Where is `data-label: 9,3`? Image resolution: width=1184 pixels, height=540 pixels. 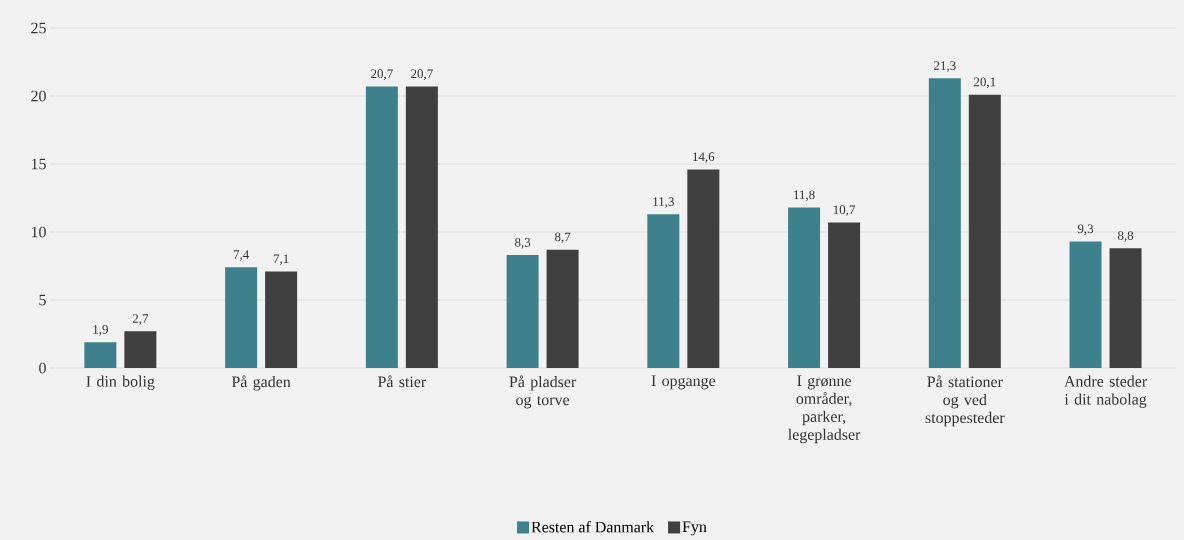
data-label: 9,3 is located at coordinates (1085, 230).